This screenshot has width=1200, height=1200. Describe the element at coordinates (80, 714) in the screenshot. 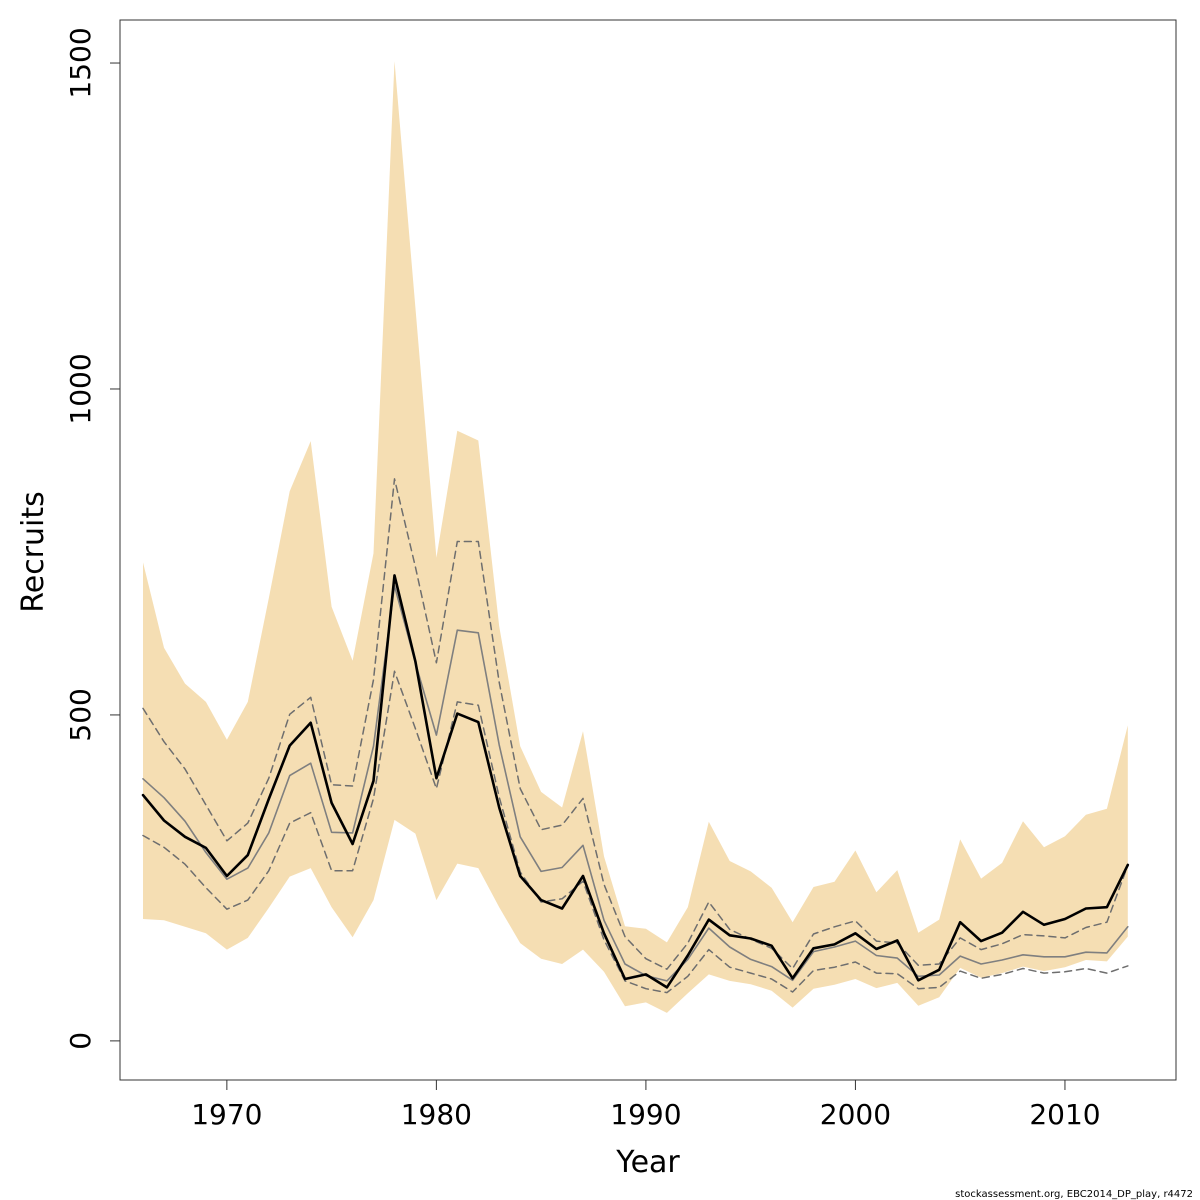

I see `y-tick-label: 500` at that location.